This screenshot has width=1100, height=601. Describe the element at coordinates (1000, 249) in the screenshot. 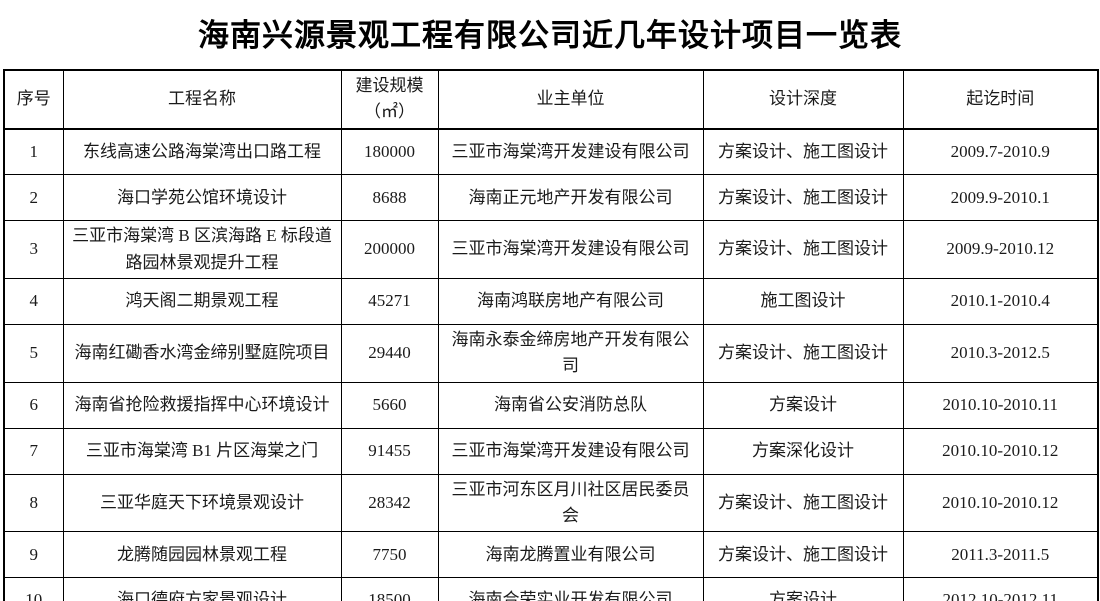

I see `cell-period: 2009.9-2010.12` at that location.